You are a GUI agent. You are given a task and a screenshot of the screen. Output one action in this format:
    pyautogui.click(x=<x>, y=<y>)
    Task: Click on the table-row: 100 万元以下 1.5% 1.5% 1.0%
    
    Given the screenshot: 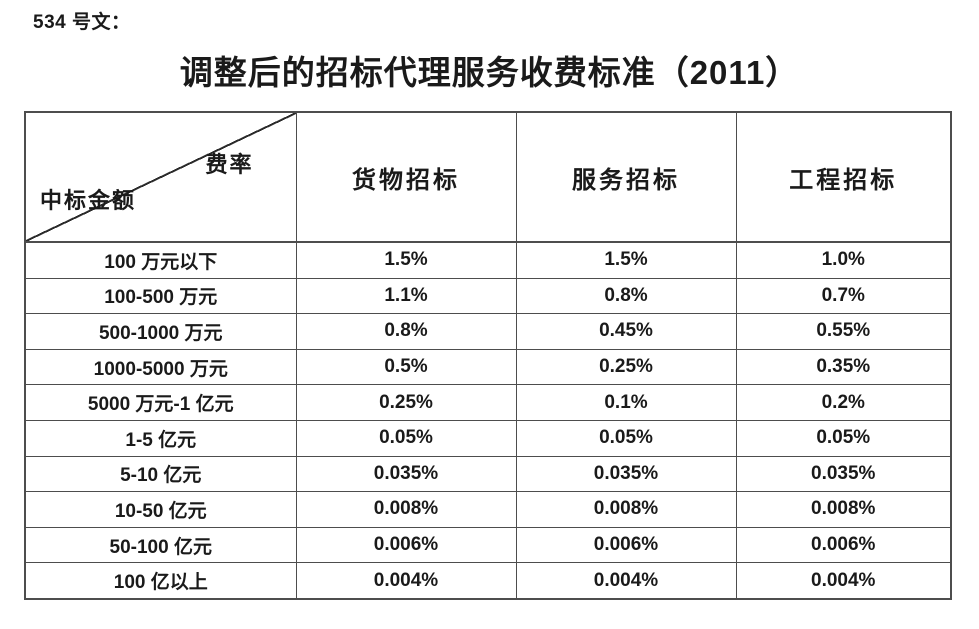 What is the action you would take?
    pyautogui.click(x=488, y=260)
    